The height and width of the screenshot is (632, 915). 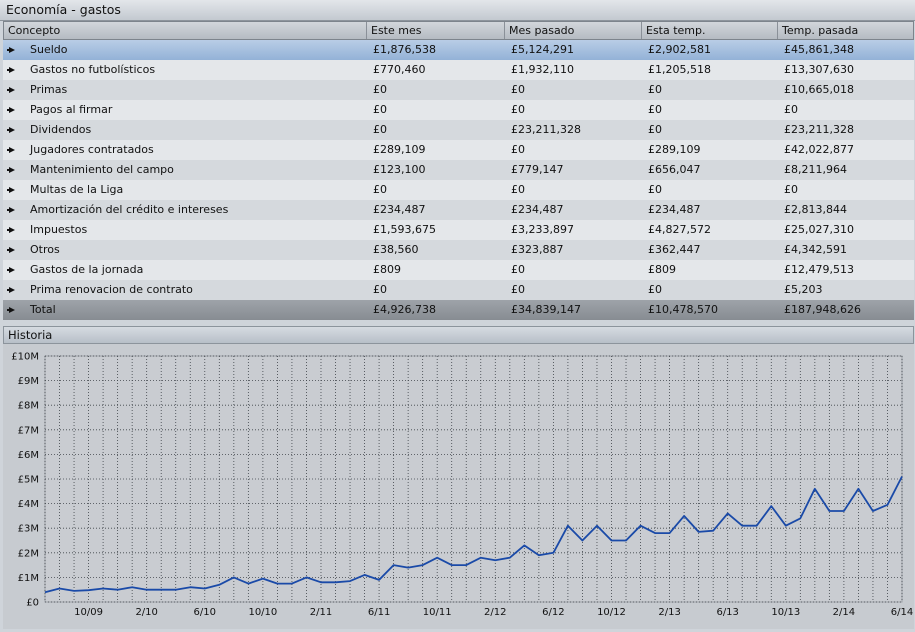 What do you see at coordinates (819, 269) in the screenshot?
I see `row-value: £12,479,513` at bounding box center [819, 269].